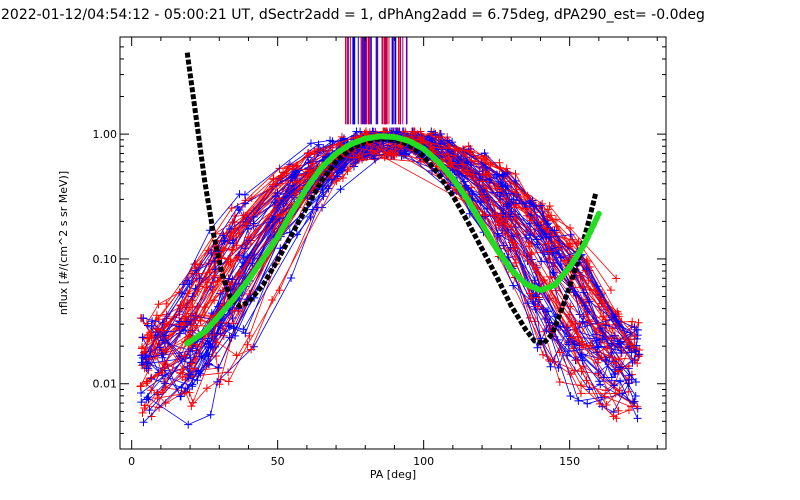 The image size is (800, 500). I want to click on x-tick-label: 100, so click(423, 461).